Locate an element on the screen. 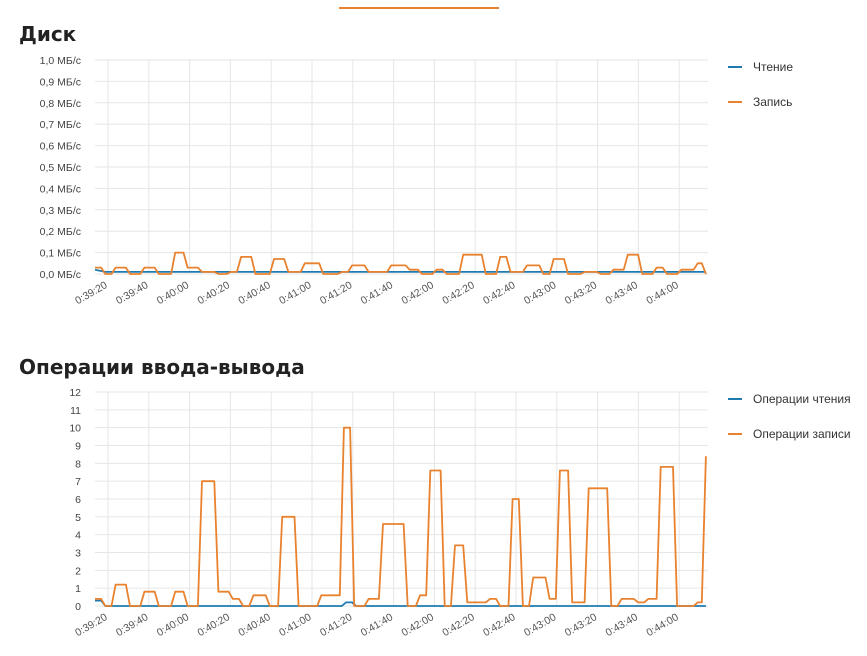  legend-label: Операции записи is located at coordinates (802, 434).